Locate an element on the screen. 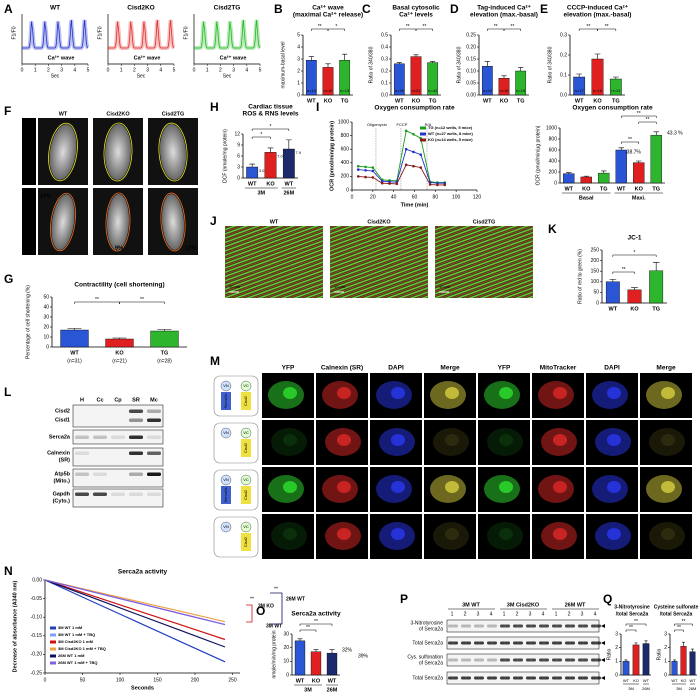 This screenshot has height=700, width=700. y-tick-label: 400 is located at coordinates (553, 161).